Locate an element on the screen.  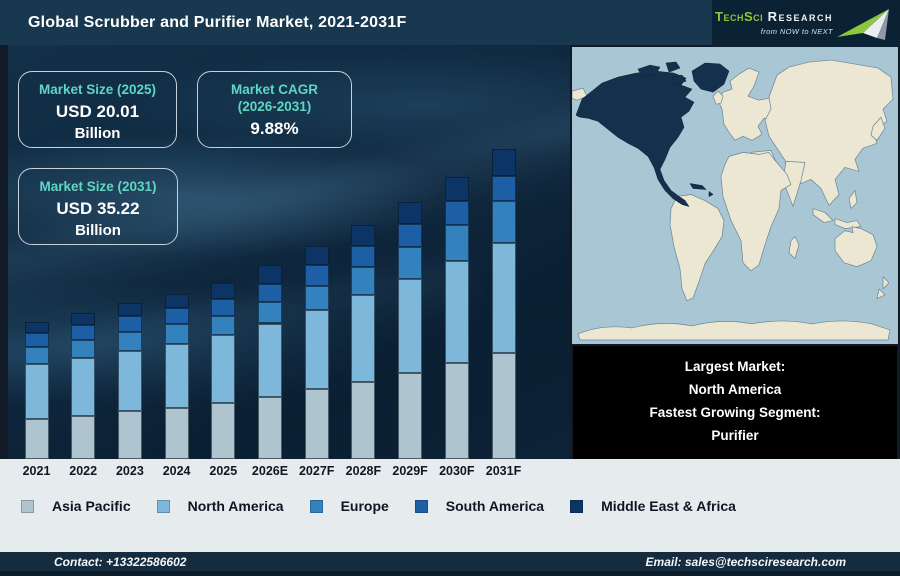
stat-value: USD 35.22 is located at coordinates (98, 208).